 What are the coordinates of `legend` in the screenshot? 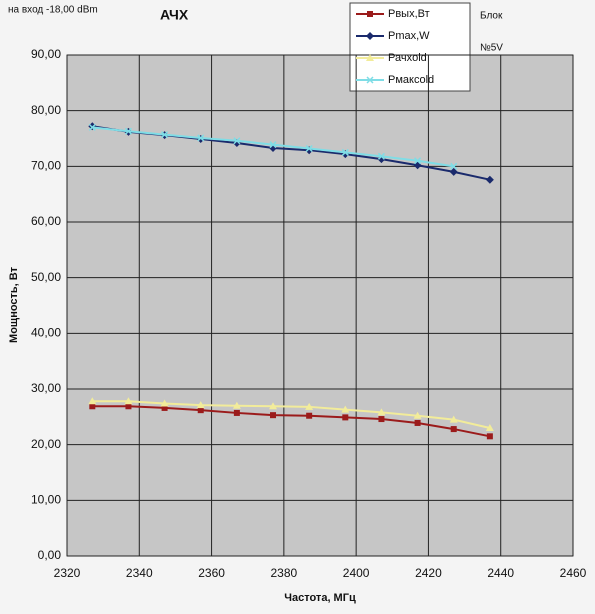 It's located at (410, 47).